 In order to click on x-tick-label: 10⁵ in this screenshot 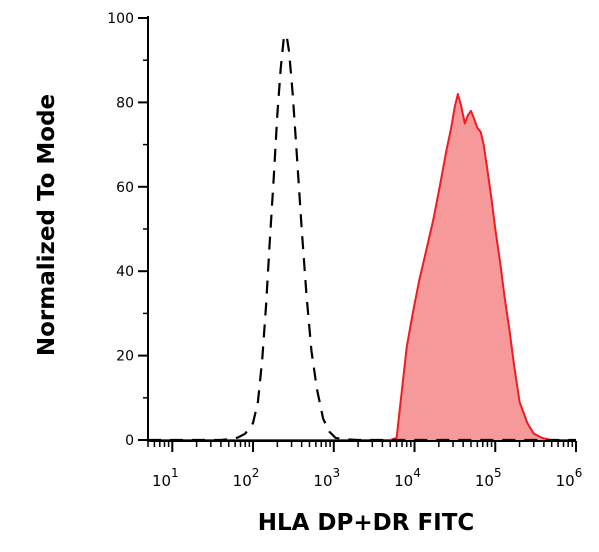, I will do `click(488, 478)`.